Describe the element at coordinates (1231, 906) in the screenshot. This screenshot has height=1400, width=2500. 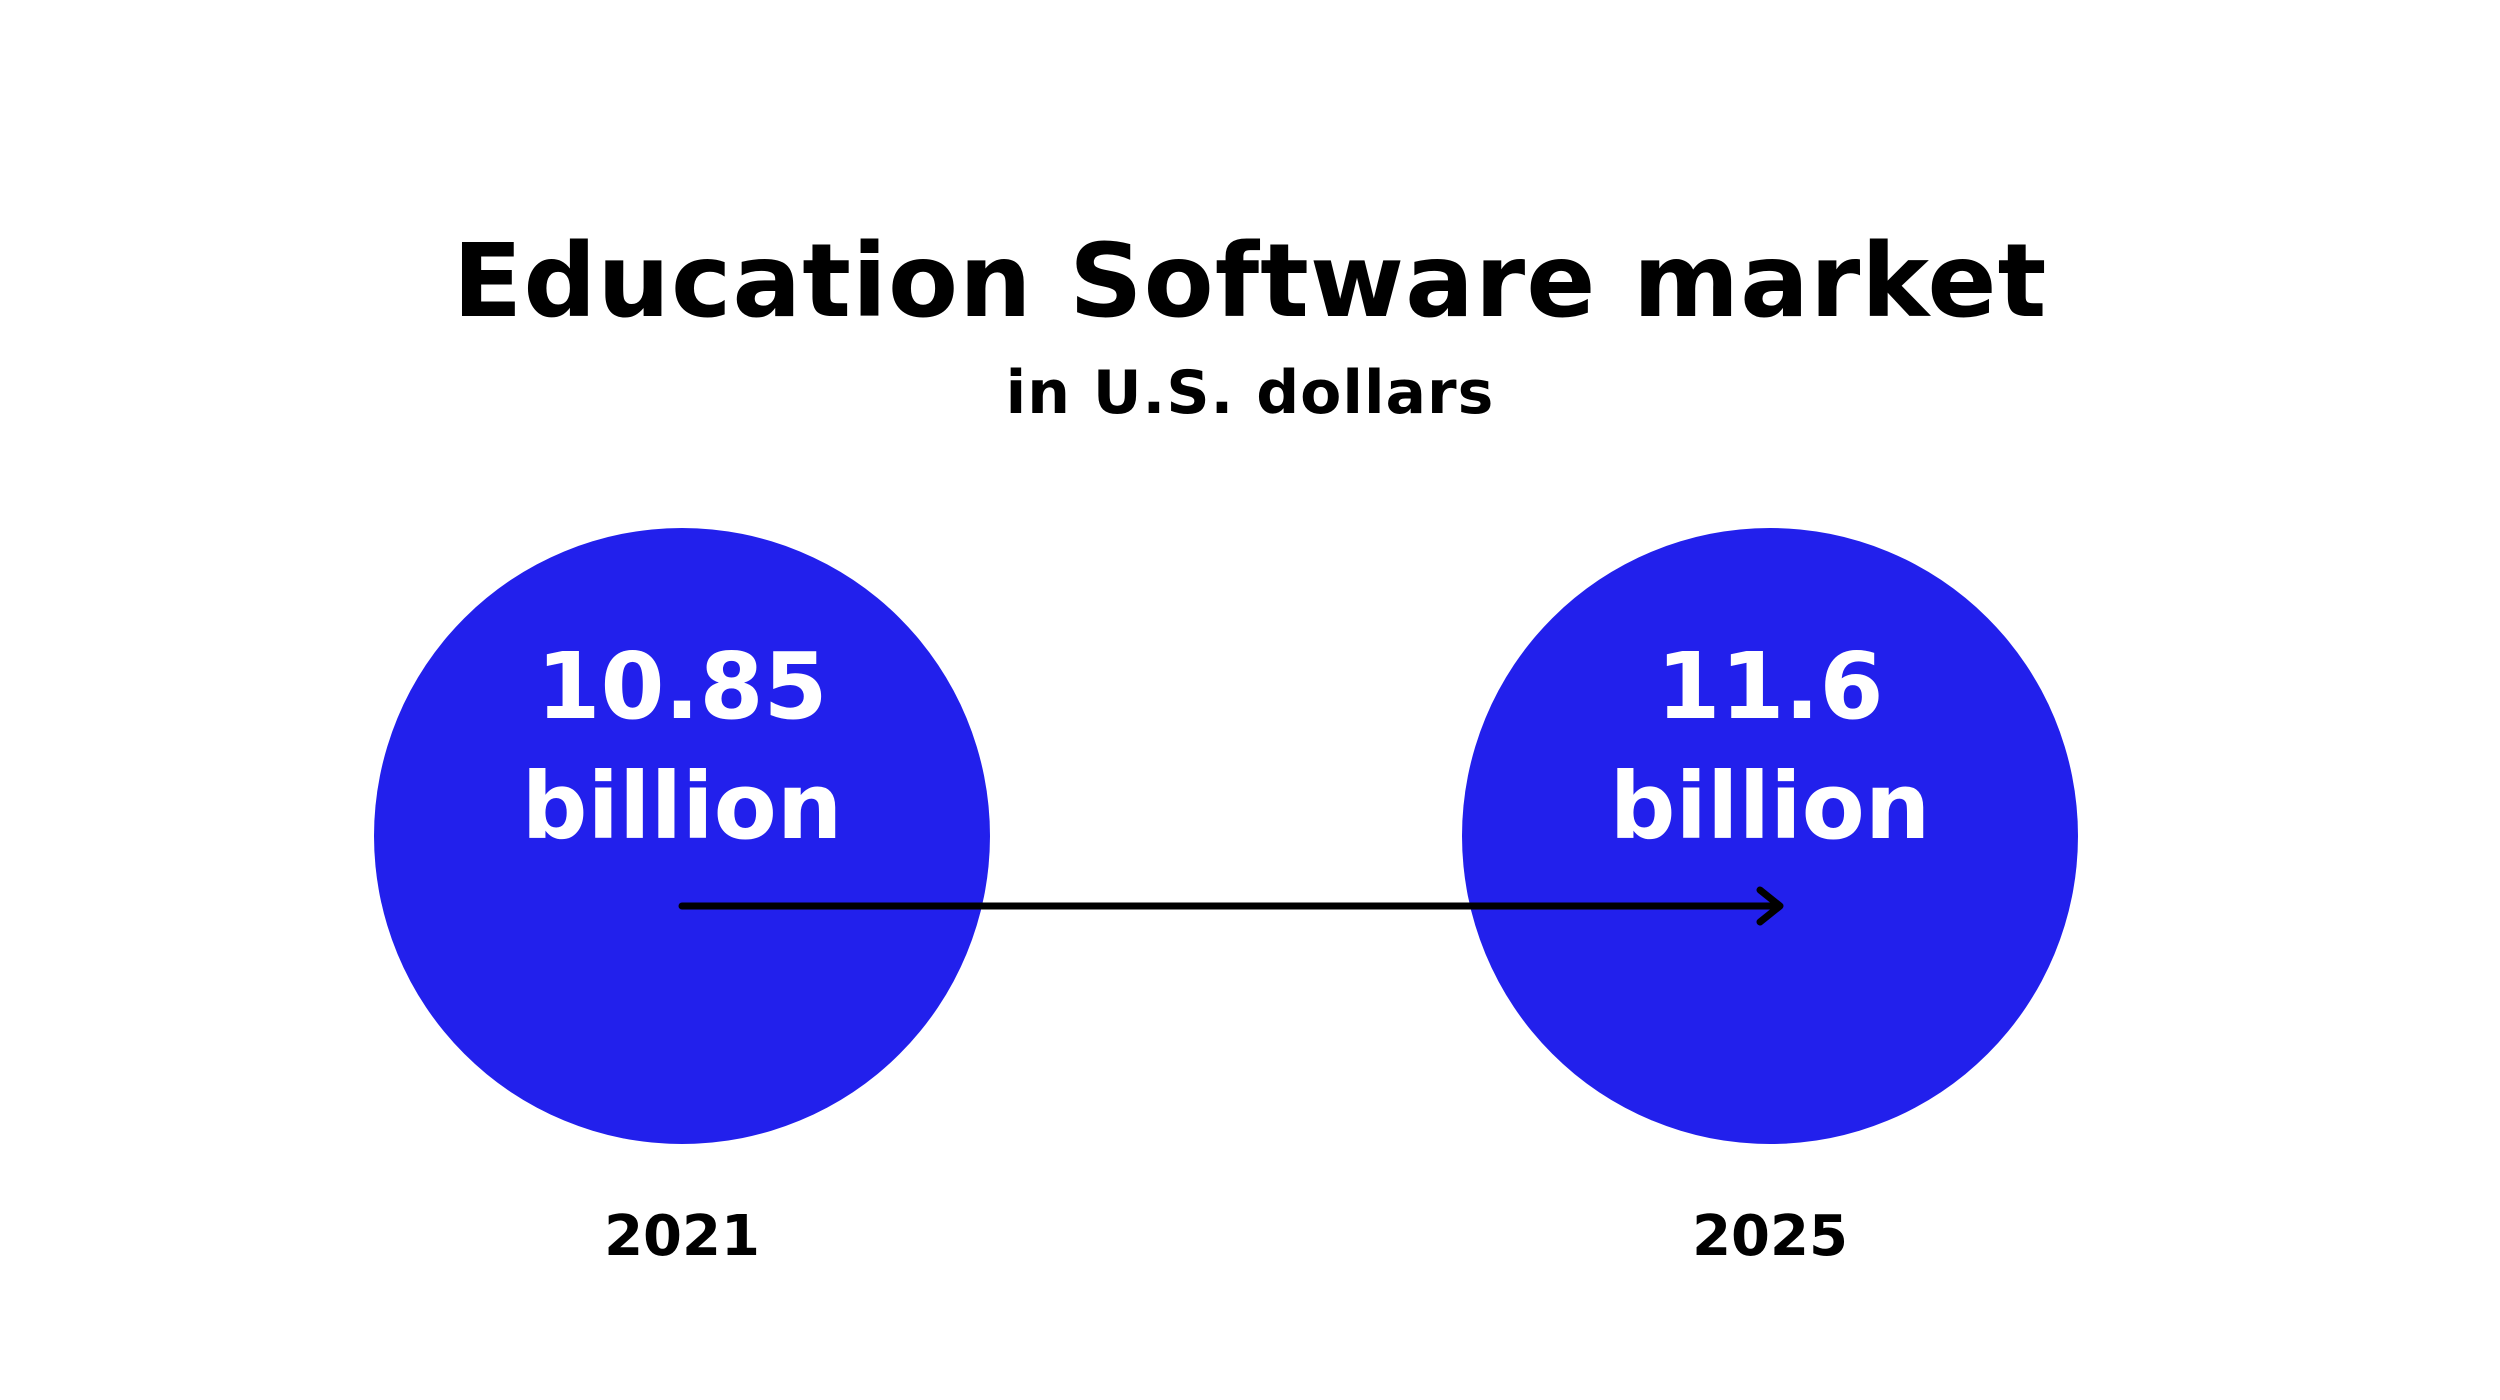
I see `arrow-layer` at that location.